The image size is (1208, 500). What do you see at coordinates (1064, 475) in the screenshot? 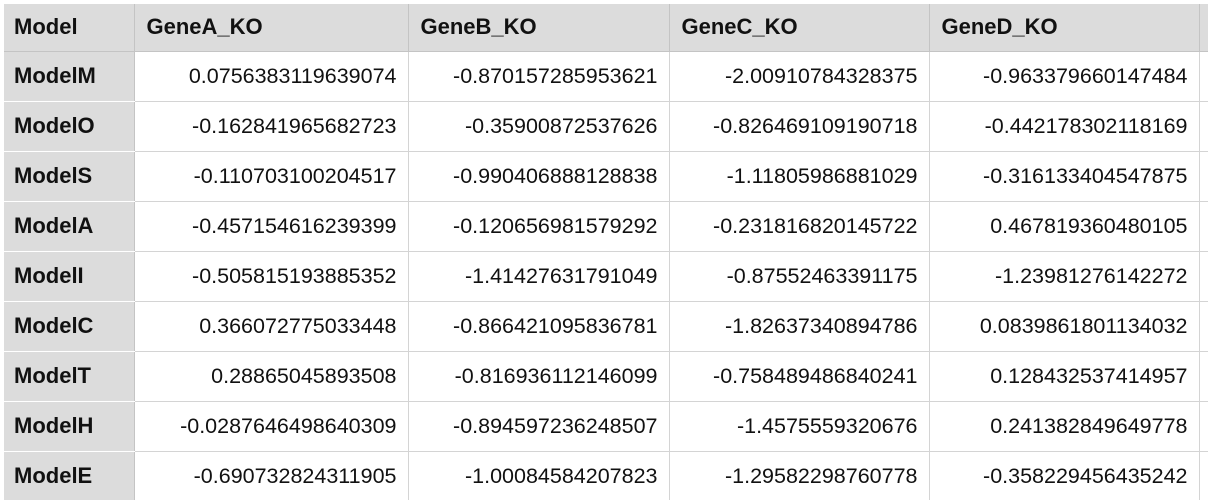
I see `table-cell: -0.358229456435242` at bounding box center [1064, 475].